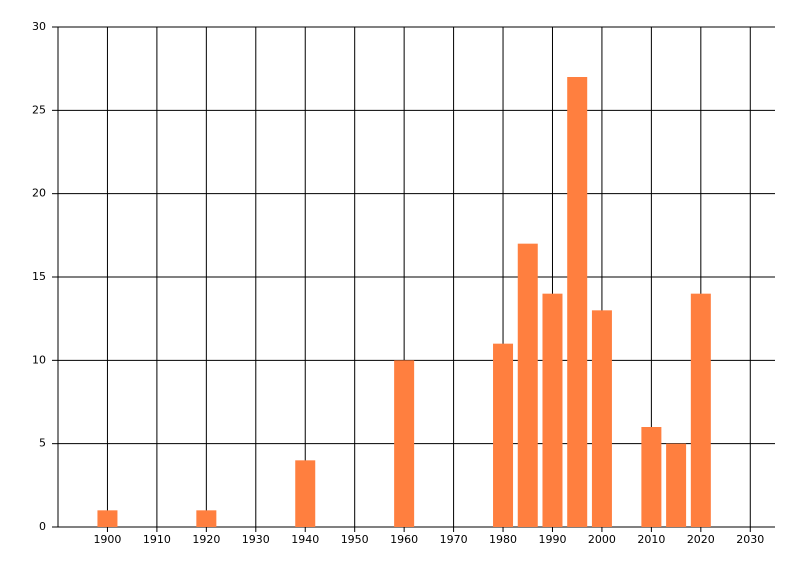 The image size is (800, 576). I want to click on y-tick-label: 5, so click(42, 443).